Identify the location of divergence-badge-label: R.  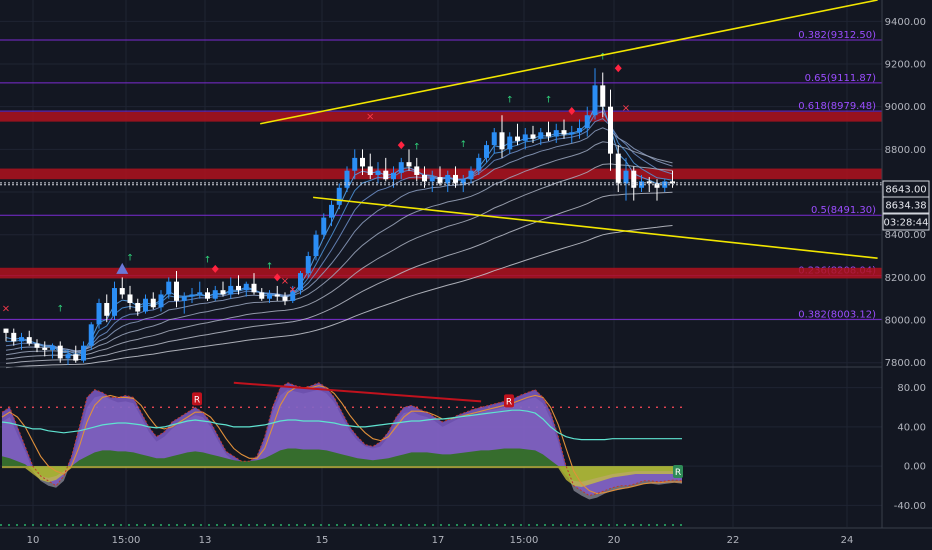
(509, 402).